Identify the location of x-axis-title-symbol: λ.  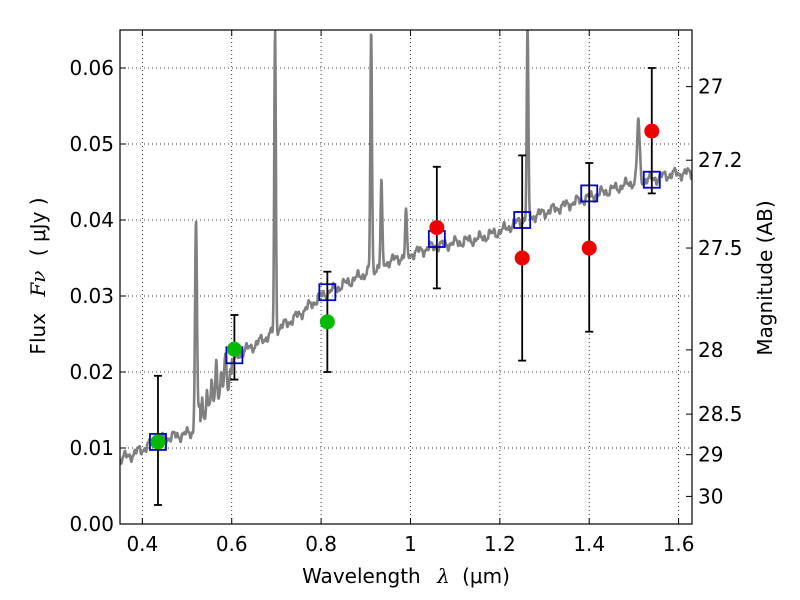
(443, 576).